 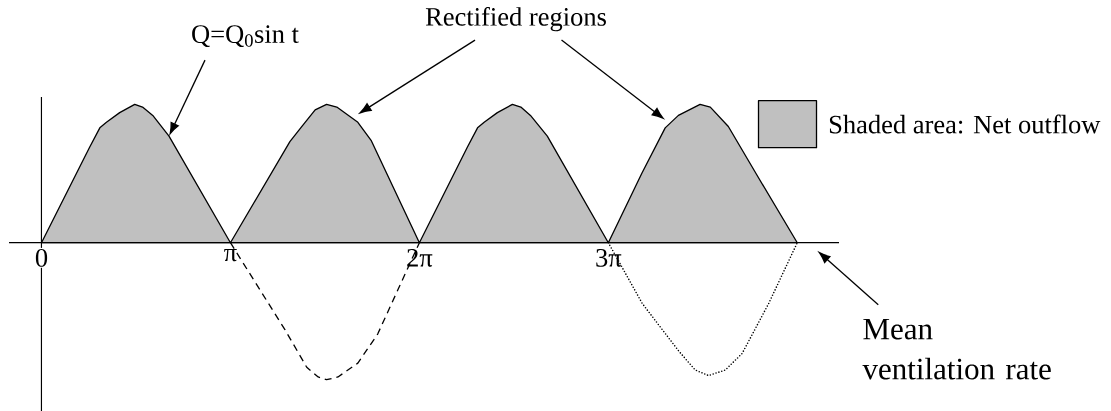 I want to click on x-tick-label: 0, so click(x=41, y=257).